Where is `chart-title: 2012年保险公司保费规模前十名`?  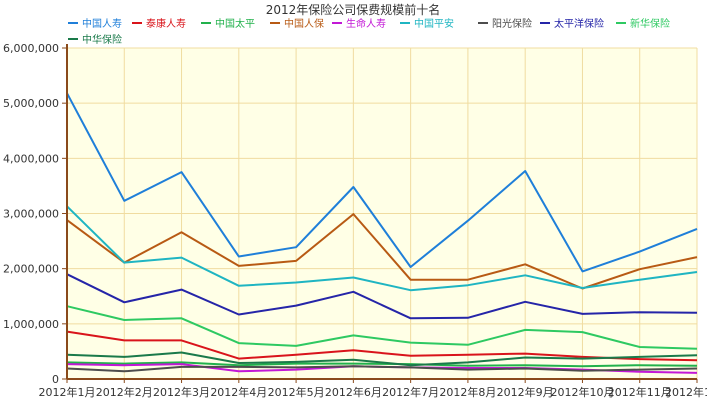
chart-title: 2012年保险公司保费规模前十名 is located at coordinates (353, 9).